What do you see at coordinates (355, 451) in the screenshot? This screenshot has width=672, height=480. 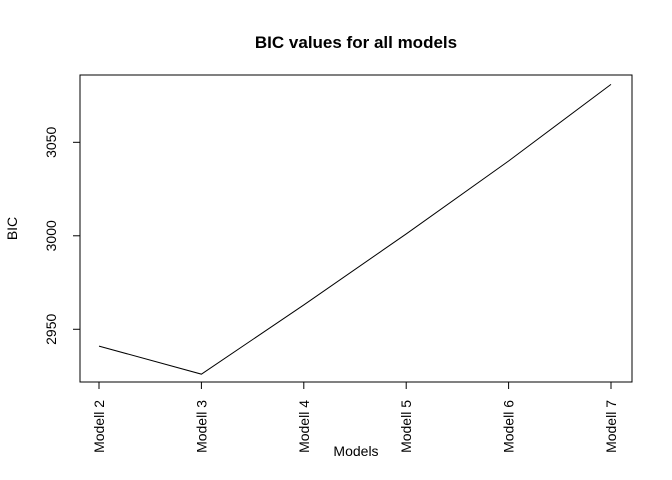 I see `x-axis-label: Models` at bounding box center [355, 451].